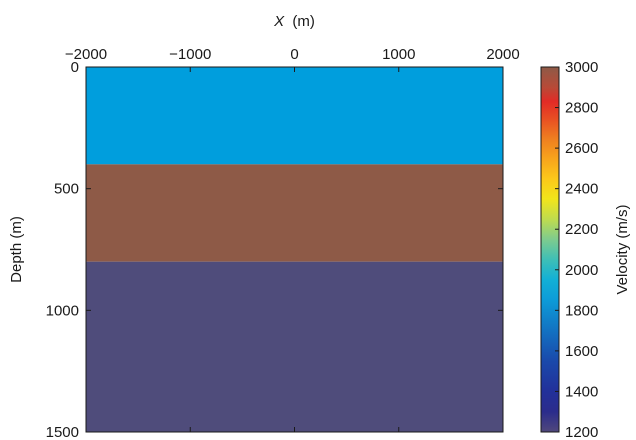  I want to click on colorbar-tick-label: 2000, so click(581, 270).